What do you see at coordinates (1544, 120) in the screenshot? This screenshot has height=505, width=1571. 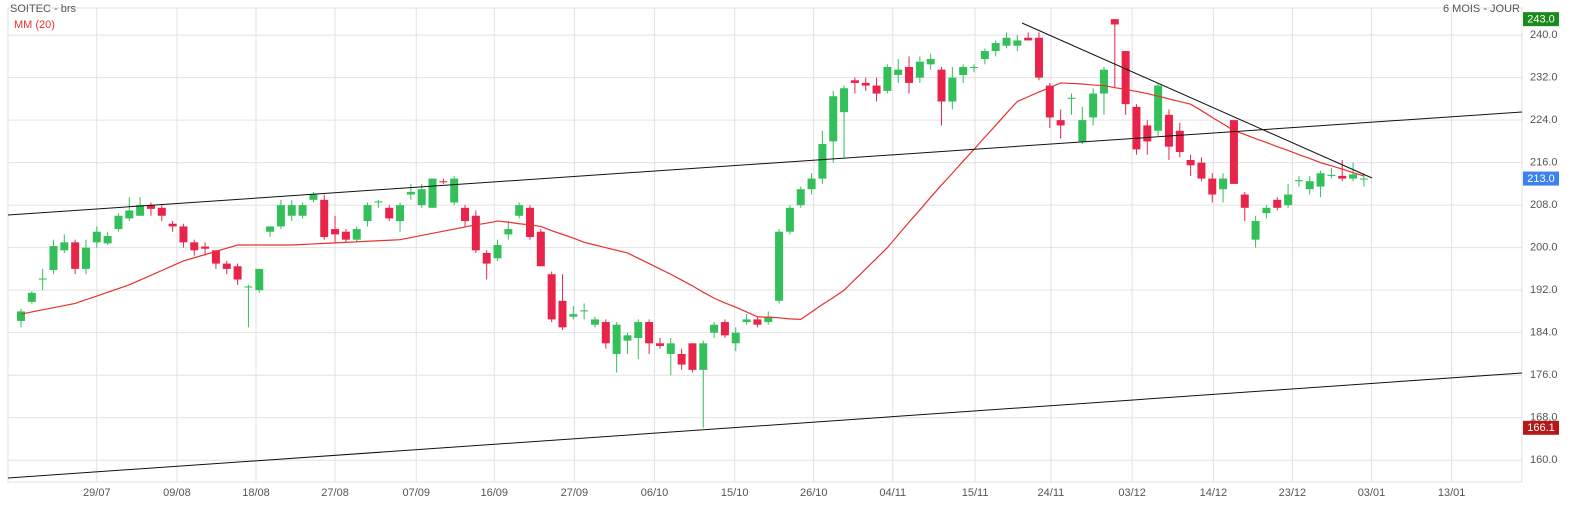 I see `y-tick-label: 224.0` at bounding box center [1544, 120].